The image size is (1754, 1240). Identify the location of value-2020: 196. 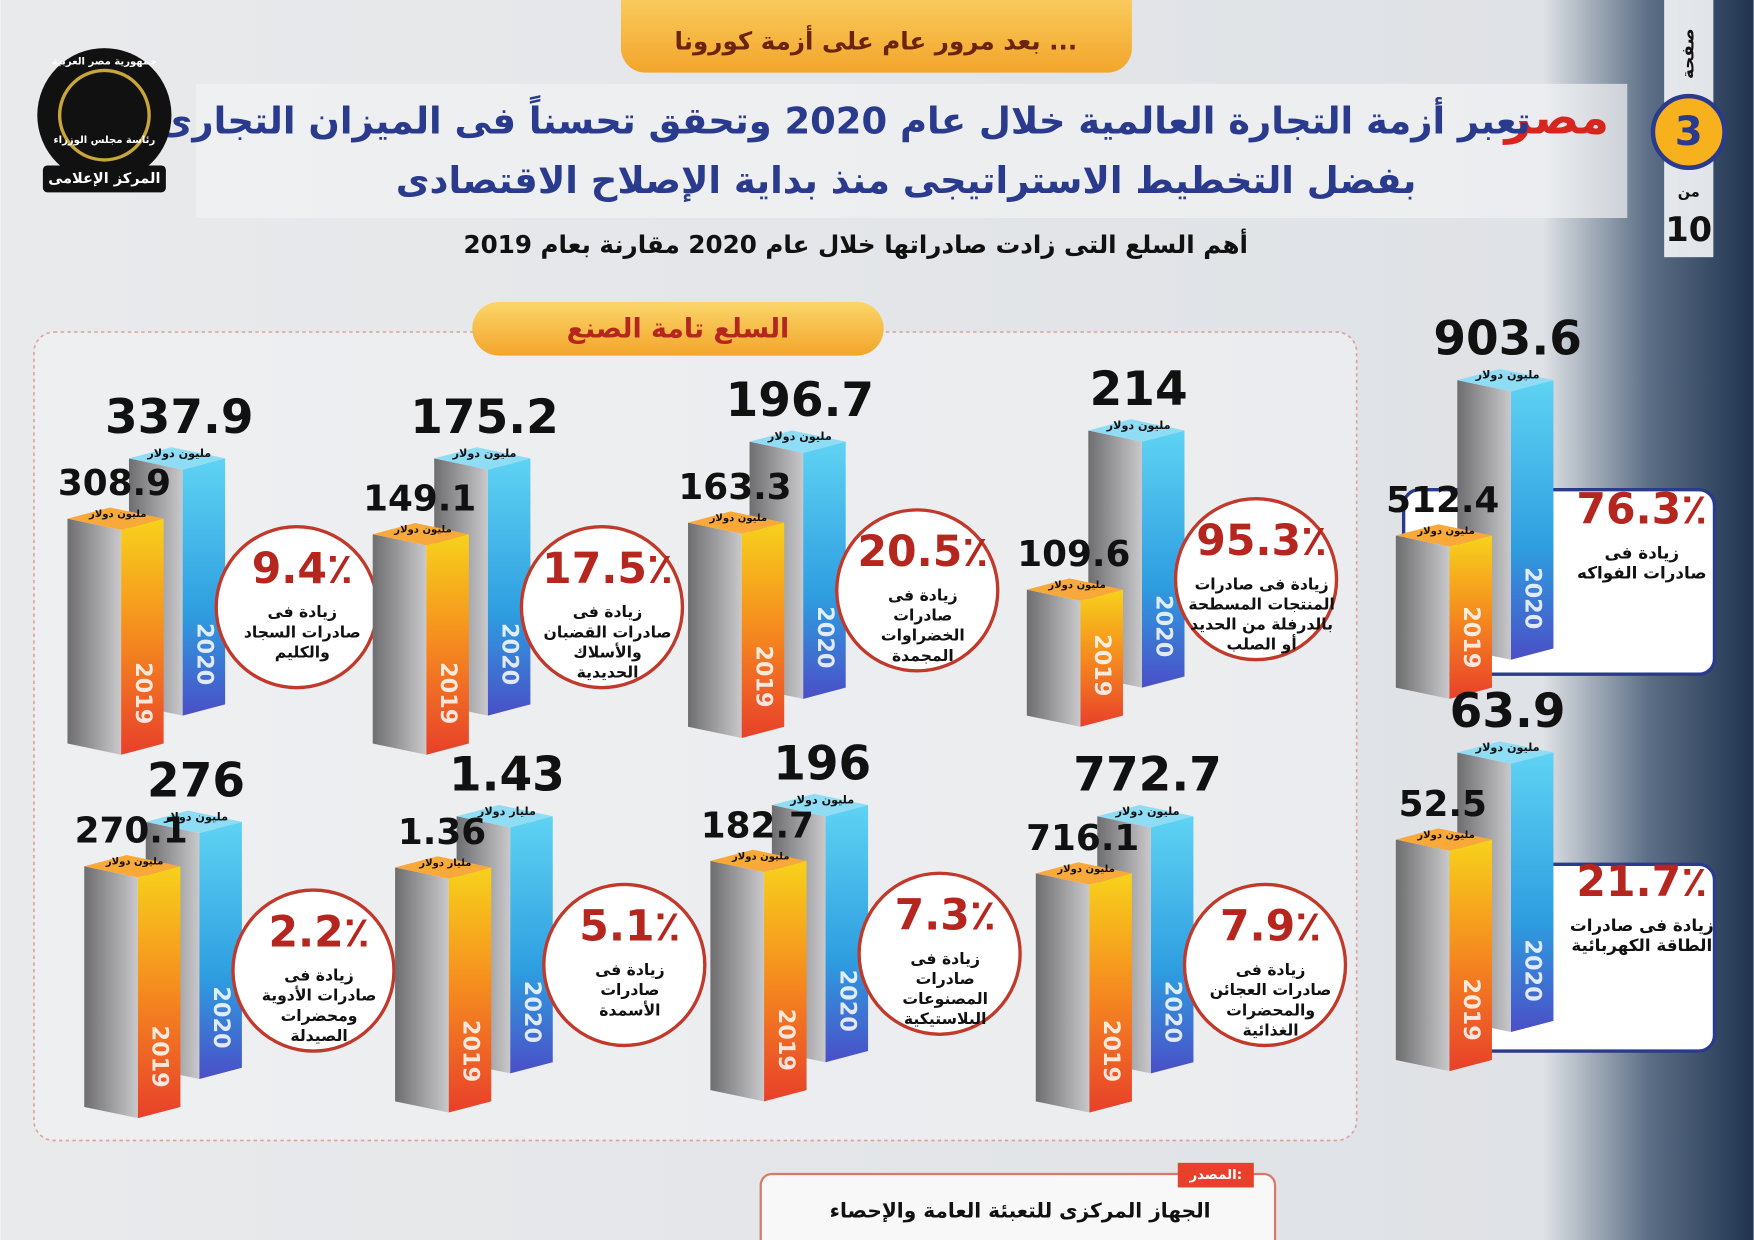
(822, 764).